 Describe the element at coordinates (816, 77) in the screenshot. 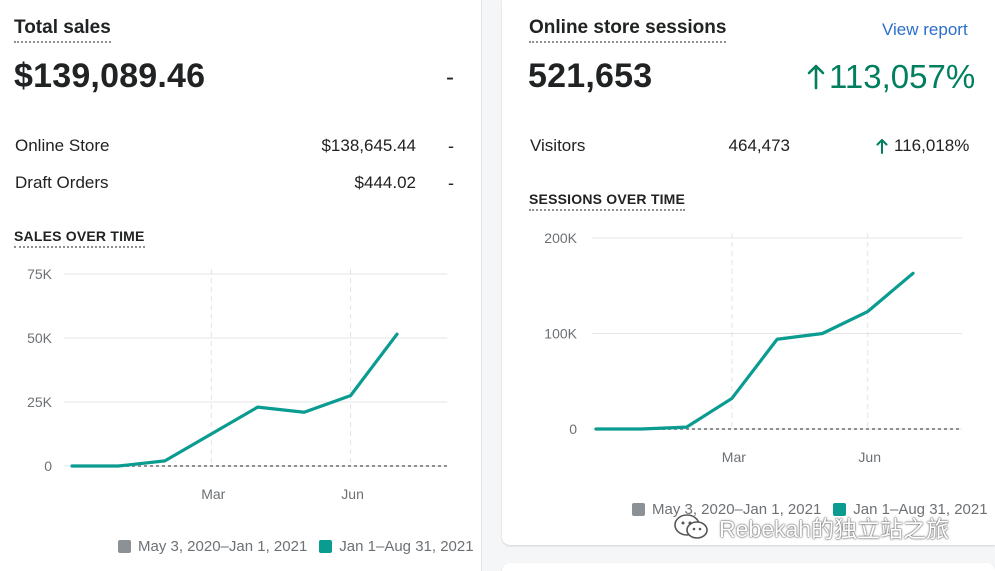

I see `arrow-up-icon` at that location.